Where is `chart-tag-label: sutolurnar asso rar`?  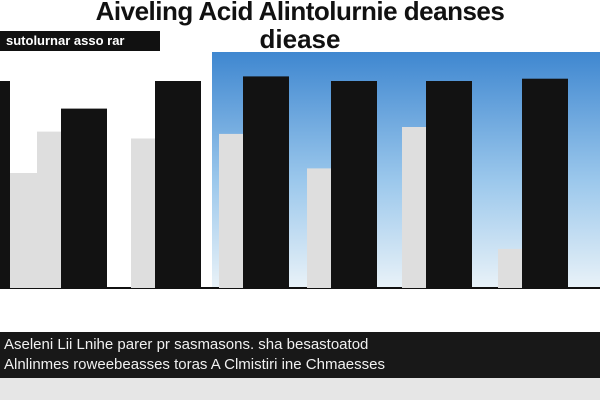 chart-tag-label: sutolurnar asso rar is located at coordinates (80, 41).